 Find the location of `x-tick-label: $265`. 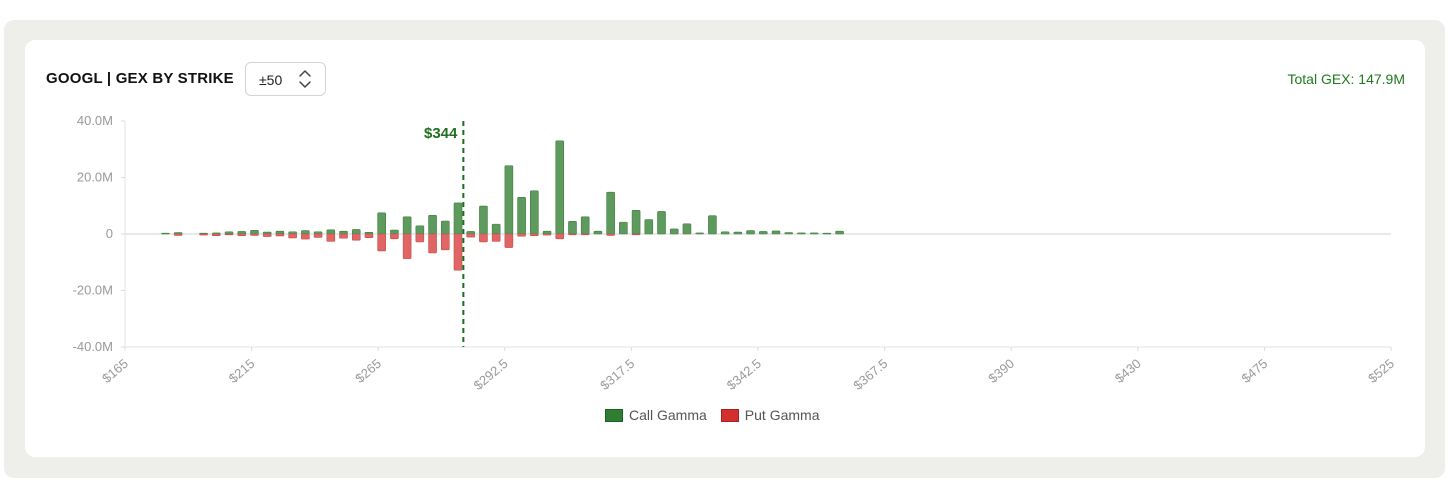

x-tick-label: $265 is located at coordinates (368, 371).